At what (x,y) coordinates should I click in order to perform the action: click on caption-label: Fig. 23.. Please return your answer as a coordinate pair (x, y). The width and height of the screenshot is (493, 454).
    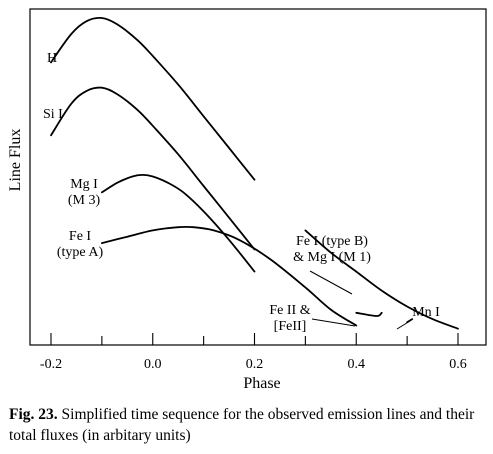
    Looking at the image, I should click on (33, 414).